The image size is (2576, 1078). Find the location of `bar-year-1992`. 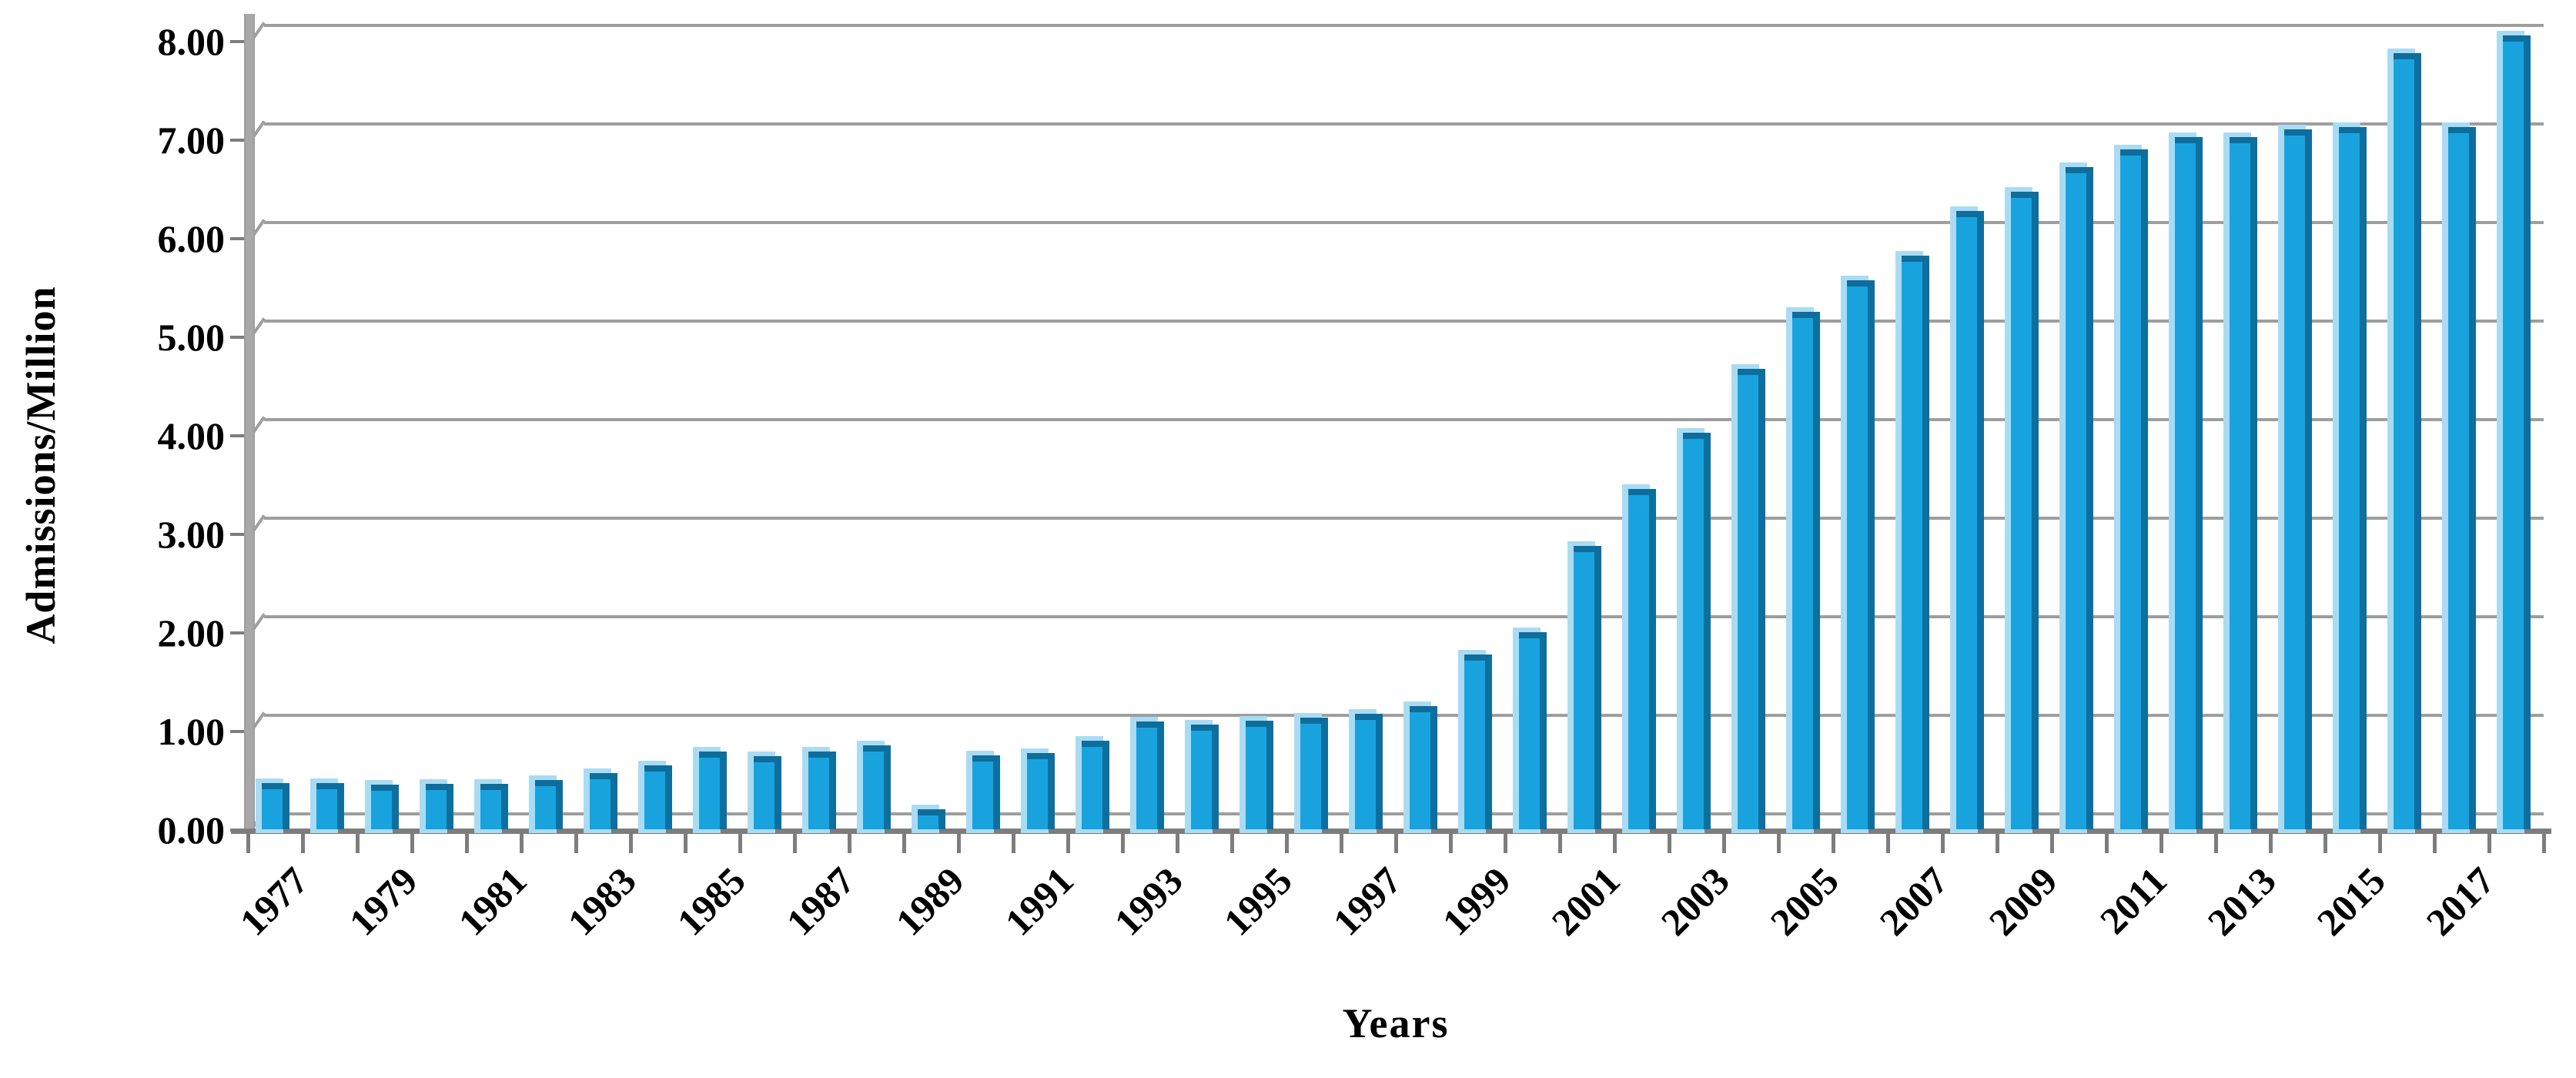

bar-year-1992 is located at coordinates (1093, 784).